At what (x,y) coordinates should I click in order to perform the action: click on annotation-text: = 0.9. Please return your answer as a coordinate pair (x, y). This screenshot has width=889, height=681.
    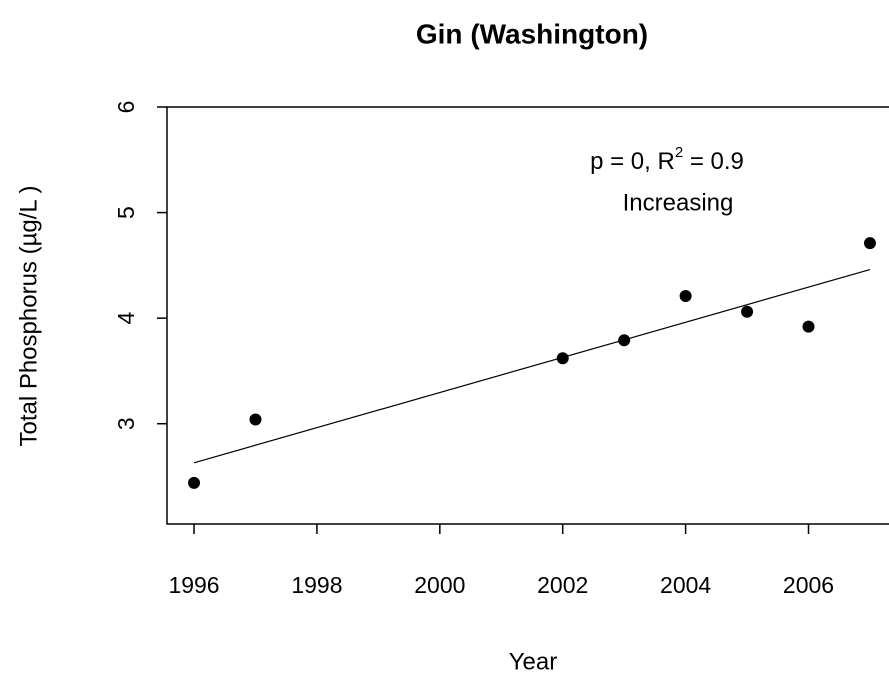
    Looking at the image, I should click on (713, 161).